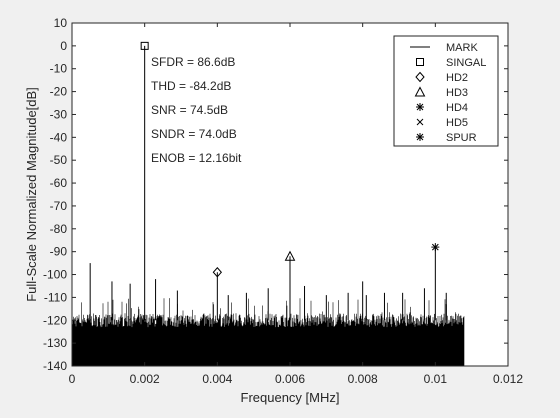 The height and width of the screenshot is (418, 560). What do you see at coordinates (59, 92) in the screenshot?
I see `y-tick-label: -20` at bounding box center [59, 92].